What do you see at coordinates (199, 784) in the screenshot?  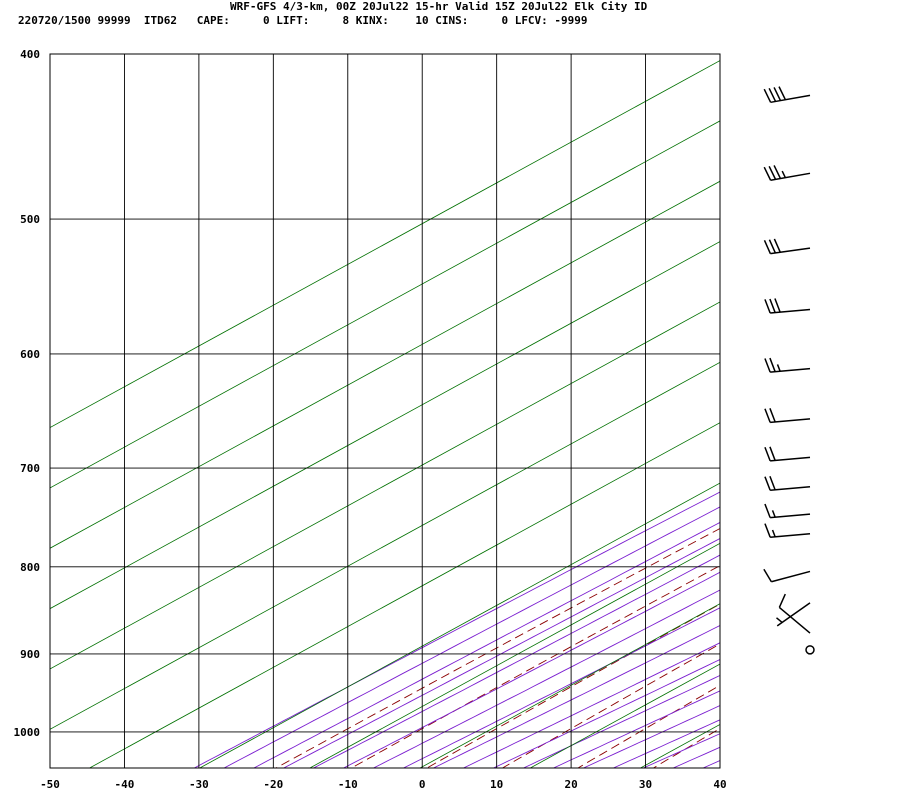 I see `x-tick-label: -30` at bounding box center [199, 784].